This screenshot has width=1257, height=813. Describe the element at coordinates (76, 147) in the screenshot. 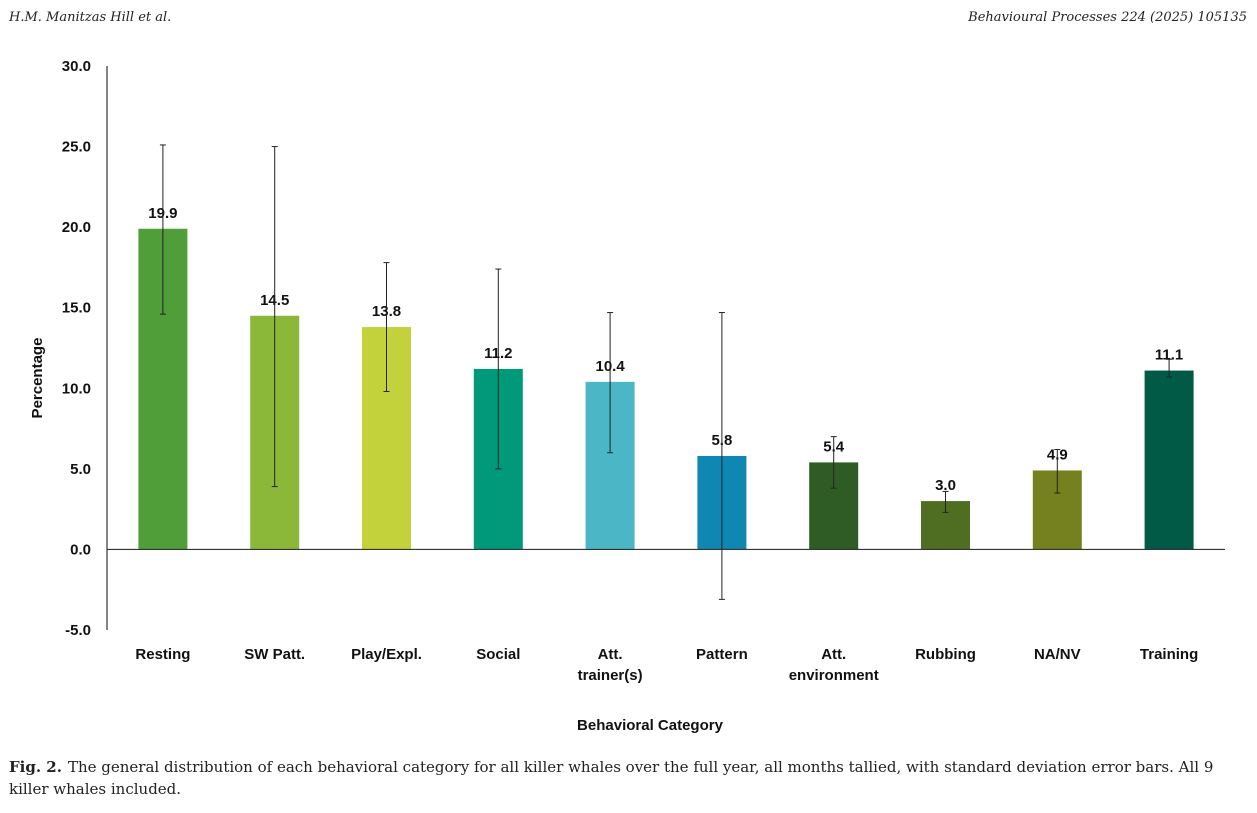

I see `y-tick-label: 25.0` at that location.